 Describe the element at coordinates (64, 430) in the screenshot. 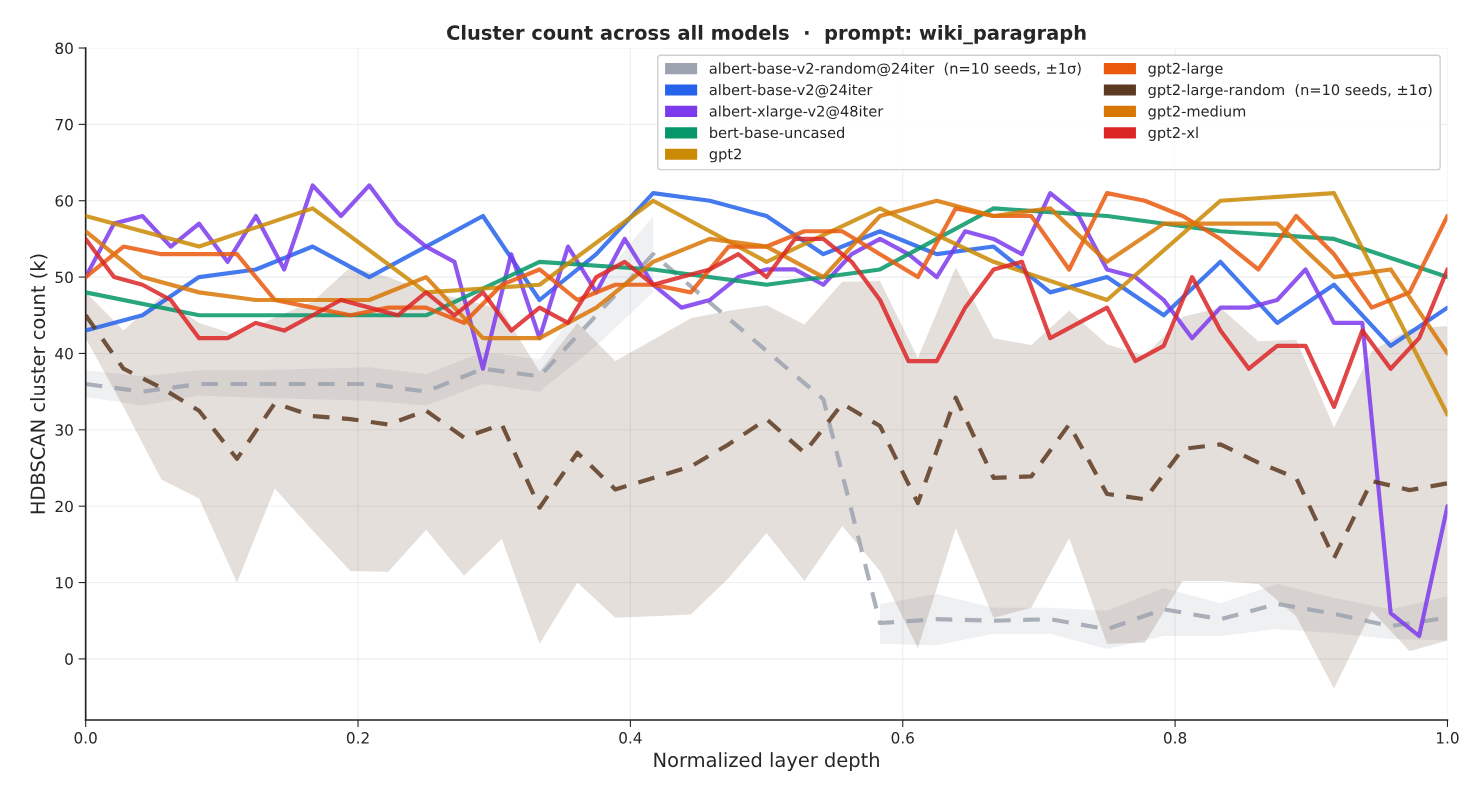

I see `y-tick-label: 30` at that location.